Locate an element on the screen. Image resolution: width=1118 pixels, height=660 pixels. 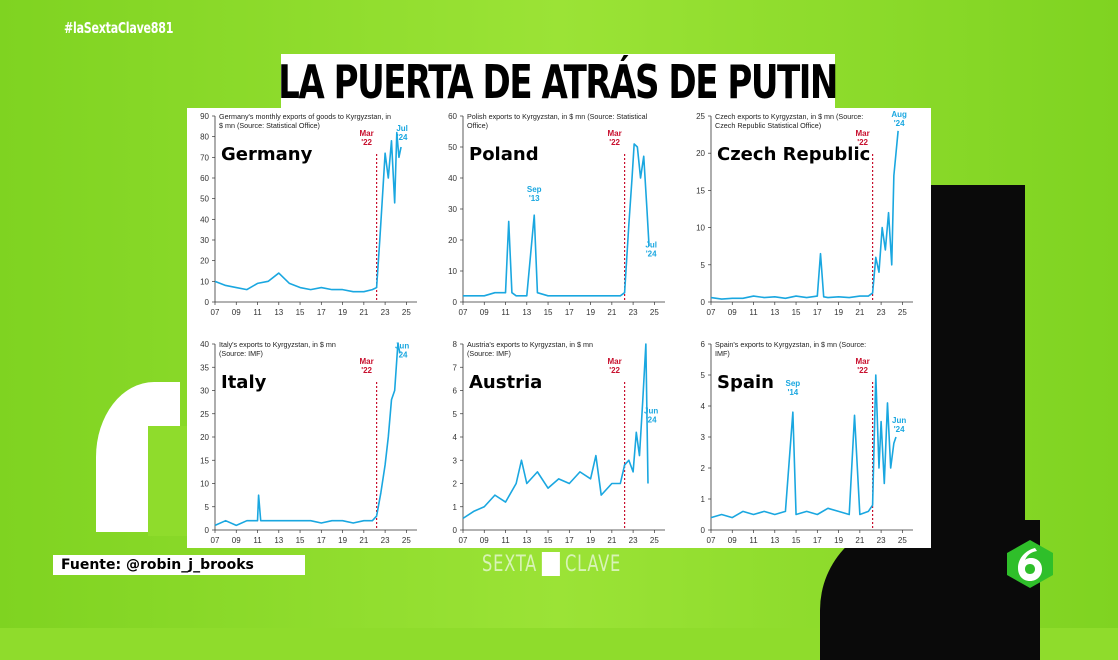
annotation-label: '14 is located at coordinates (792, 392).